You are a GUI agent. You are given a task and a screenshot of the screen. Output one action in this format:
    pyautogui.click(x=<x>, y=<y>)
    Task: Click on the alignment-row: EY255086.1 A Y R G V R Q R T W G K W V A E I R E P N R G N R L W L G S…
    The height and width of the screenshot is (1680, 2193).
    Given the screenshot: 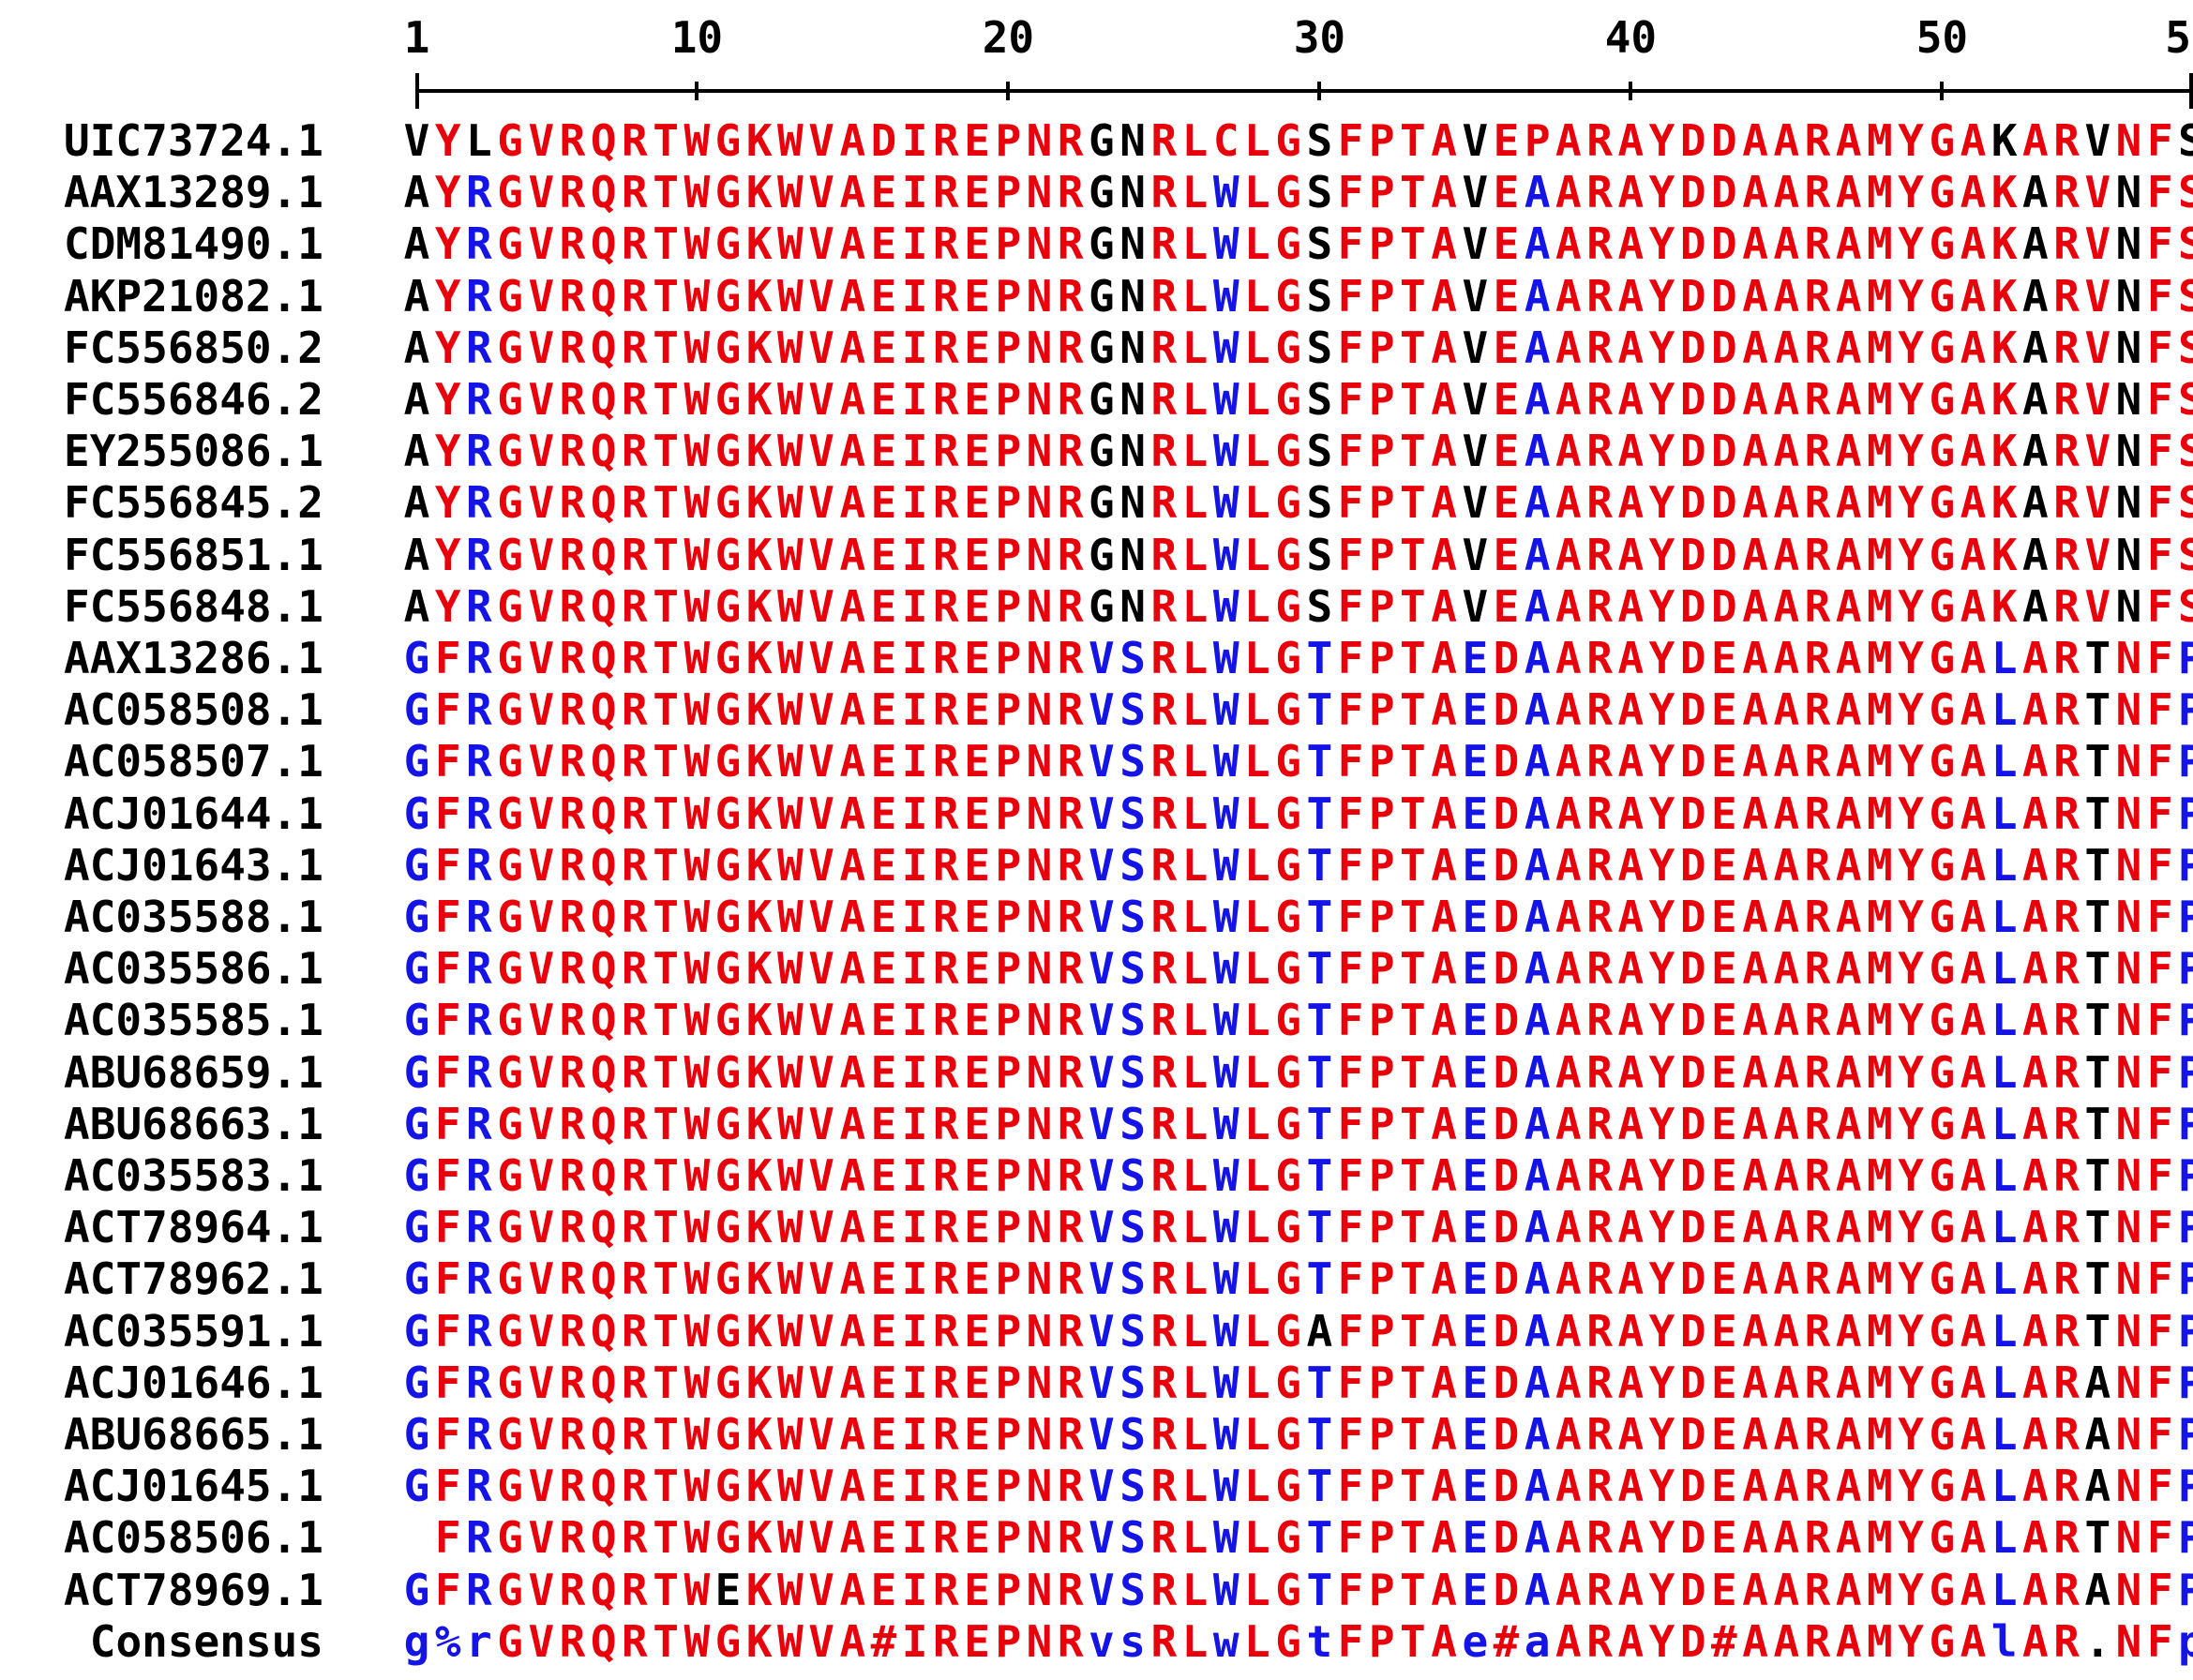 What is the action you would take?
    pyautogui.click(x=1096, y=451)
    